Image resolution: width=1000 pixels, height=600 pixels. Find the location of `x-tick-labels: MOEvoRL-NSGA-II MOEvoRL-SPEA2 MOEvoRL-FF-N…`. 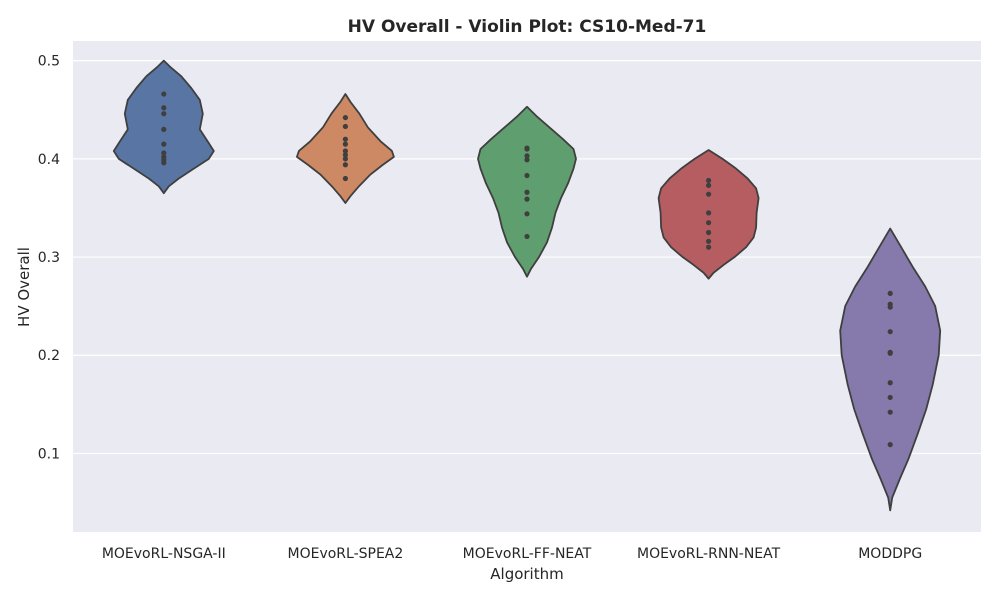

x-tick-labels: MOEvoRL-NSGA-II MOEvoRL-SPEA2 MOEvoRL-FF-N… is located at coordinates (512, 554).